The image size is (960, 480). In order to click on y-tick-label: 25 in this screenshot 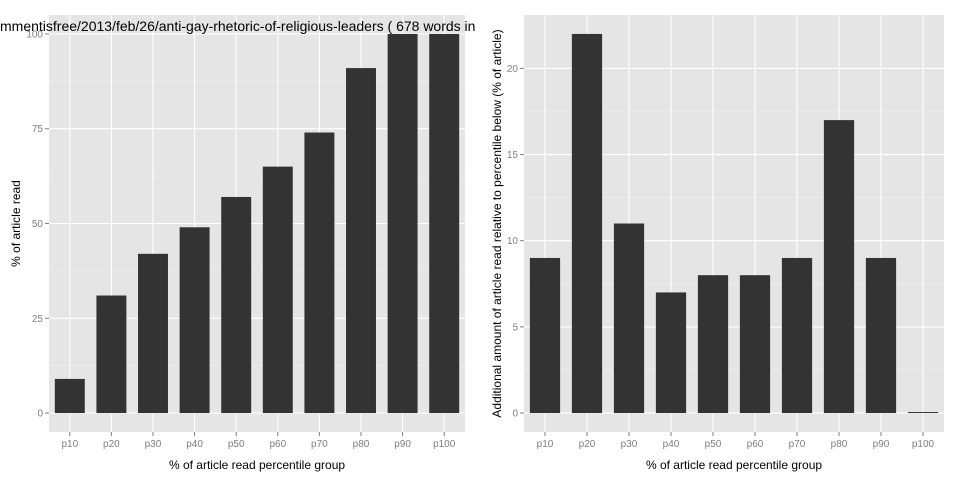, I will do `click(38, 319)`.